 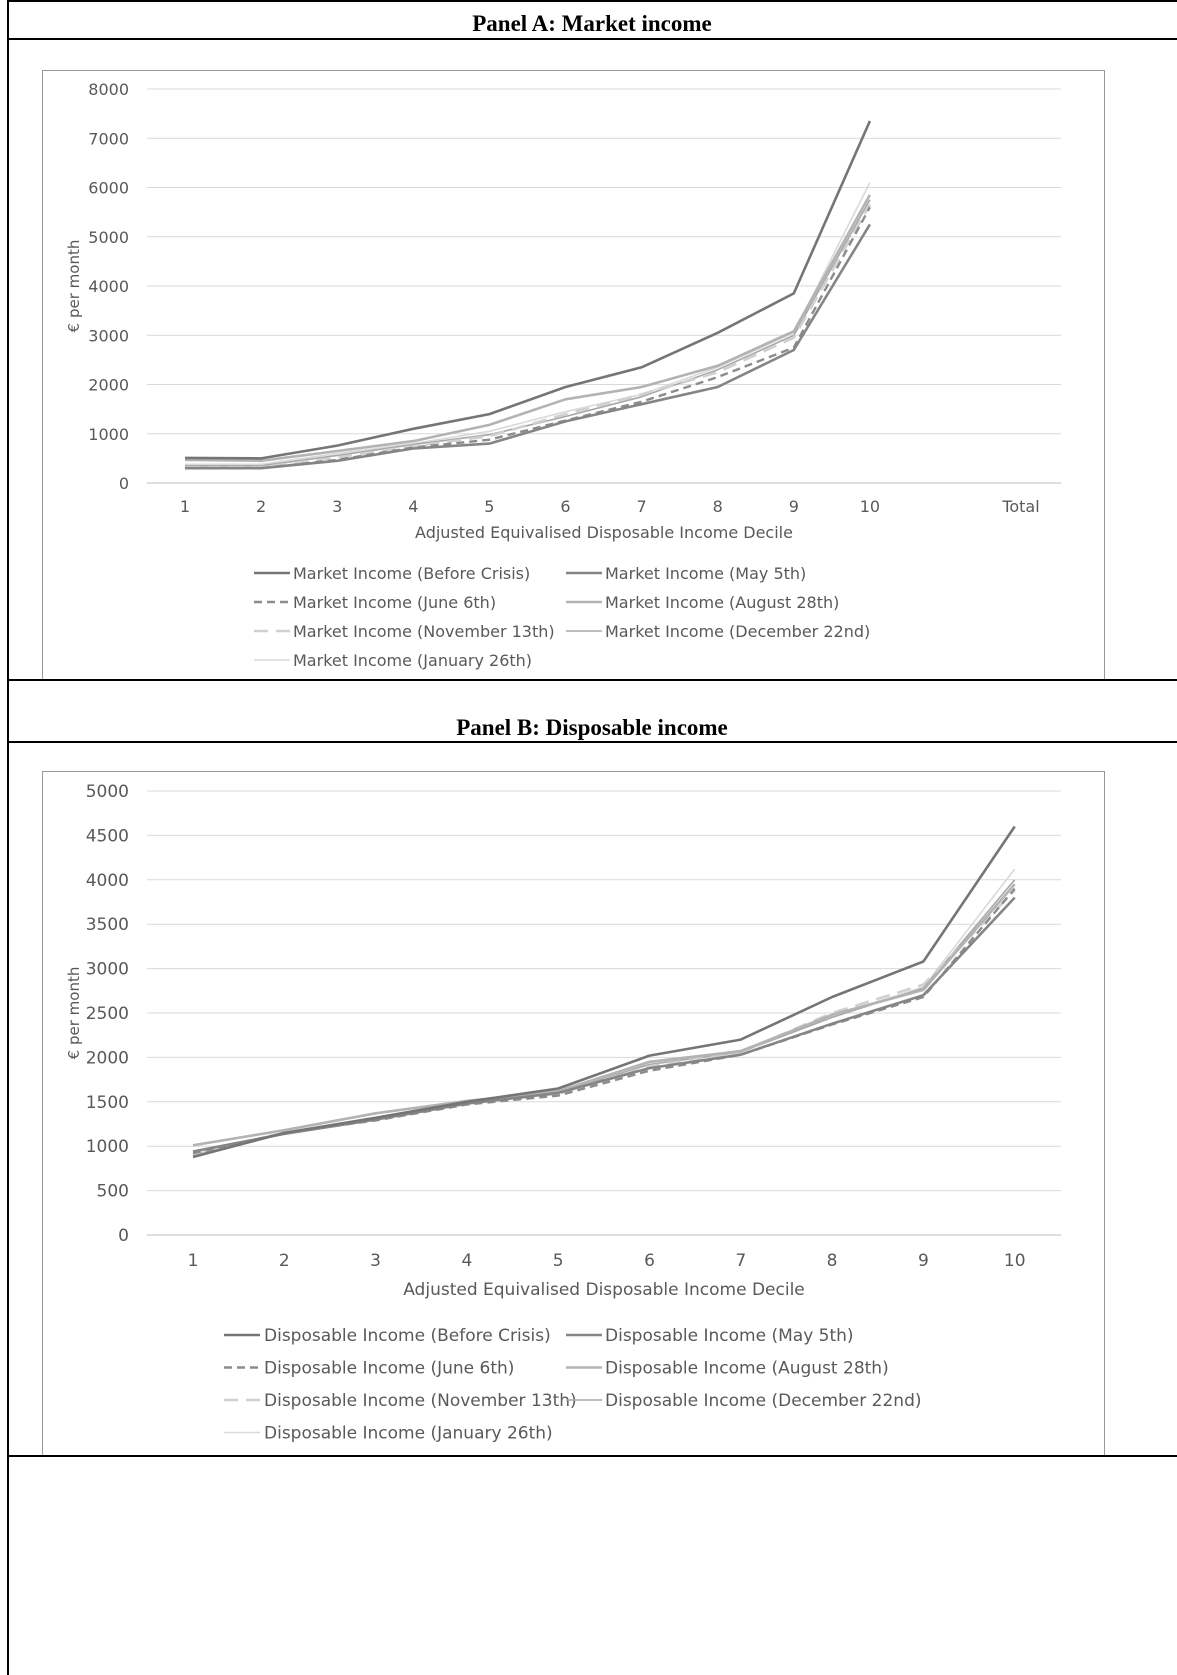 I want to click on panel-b-bottom-rule, so click(x=592, y=1456).